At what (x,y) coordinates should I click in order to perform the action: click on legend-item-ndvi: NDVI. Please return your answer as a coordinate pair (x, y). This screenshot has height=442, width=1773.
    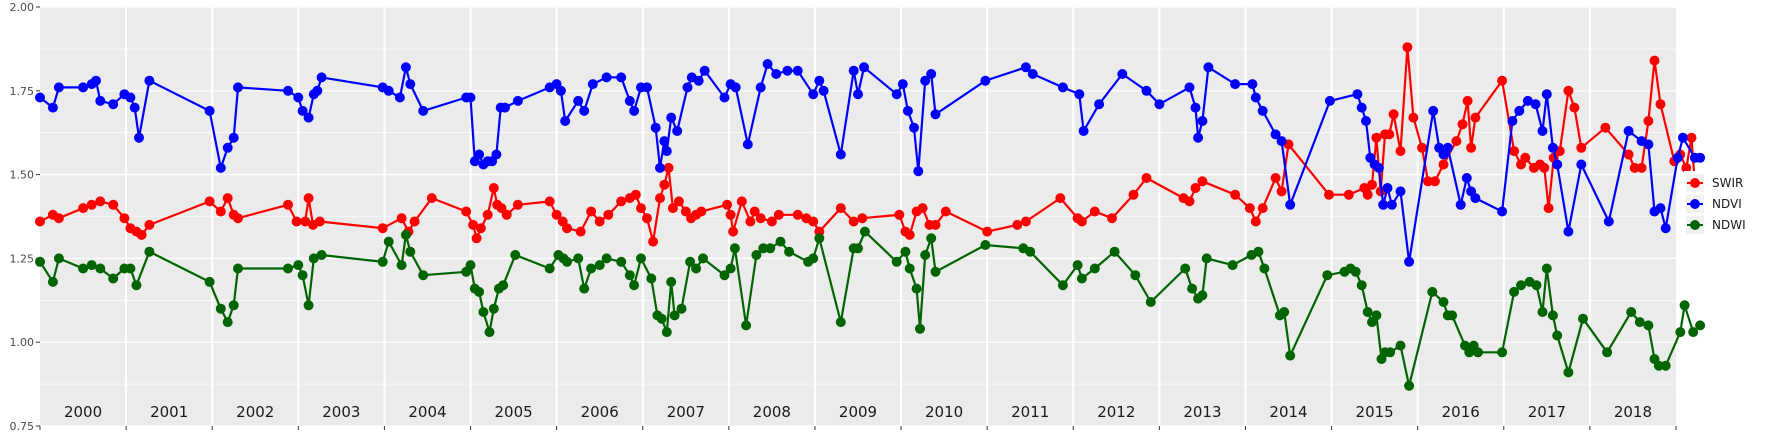
    Looking at the image, I should click on (1714, 204).